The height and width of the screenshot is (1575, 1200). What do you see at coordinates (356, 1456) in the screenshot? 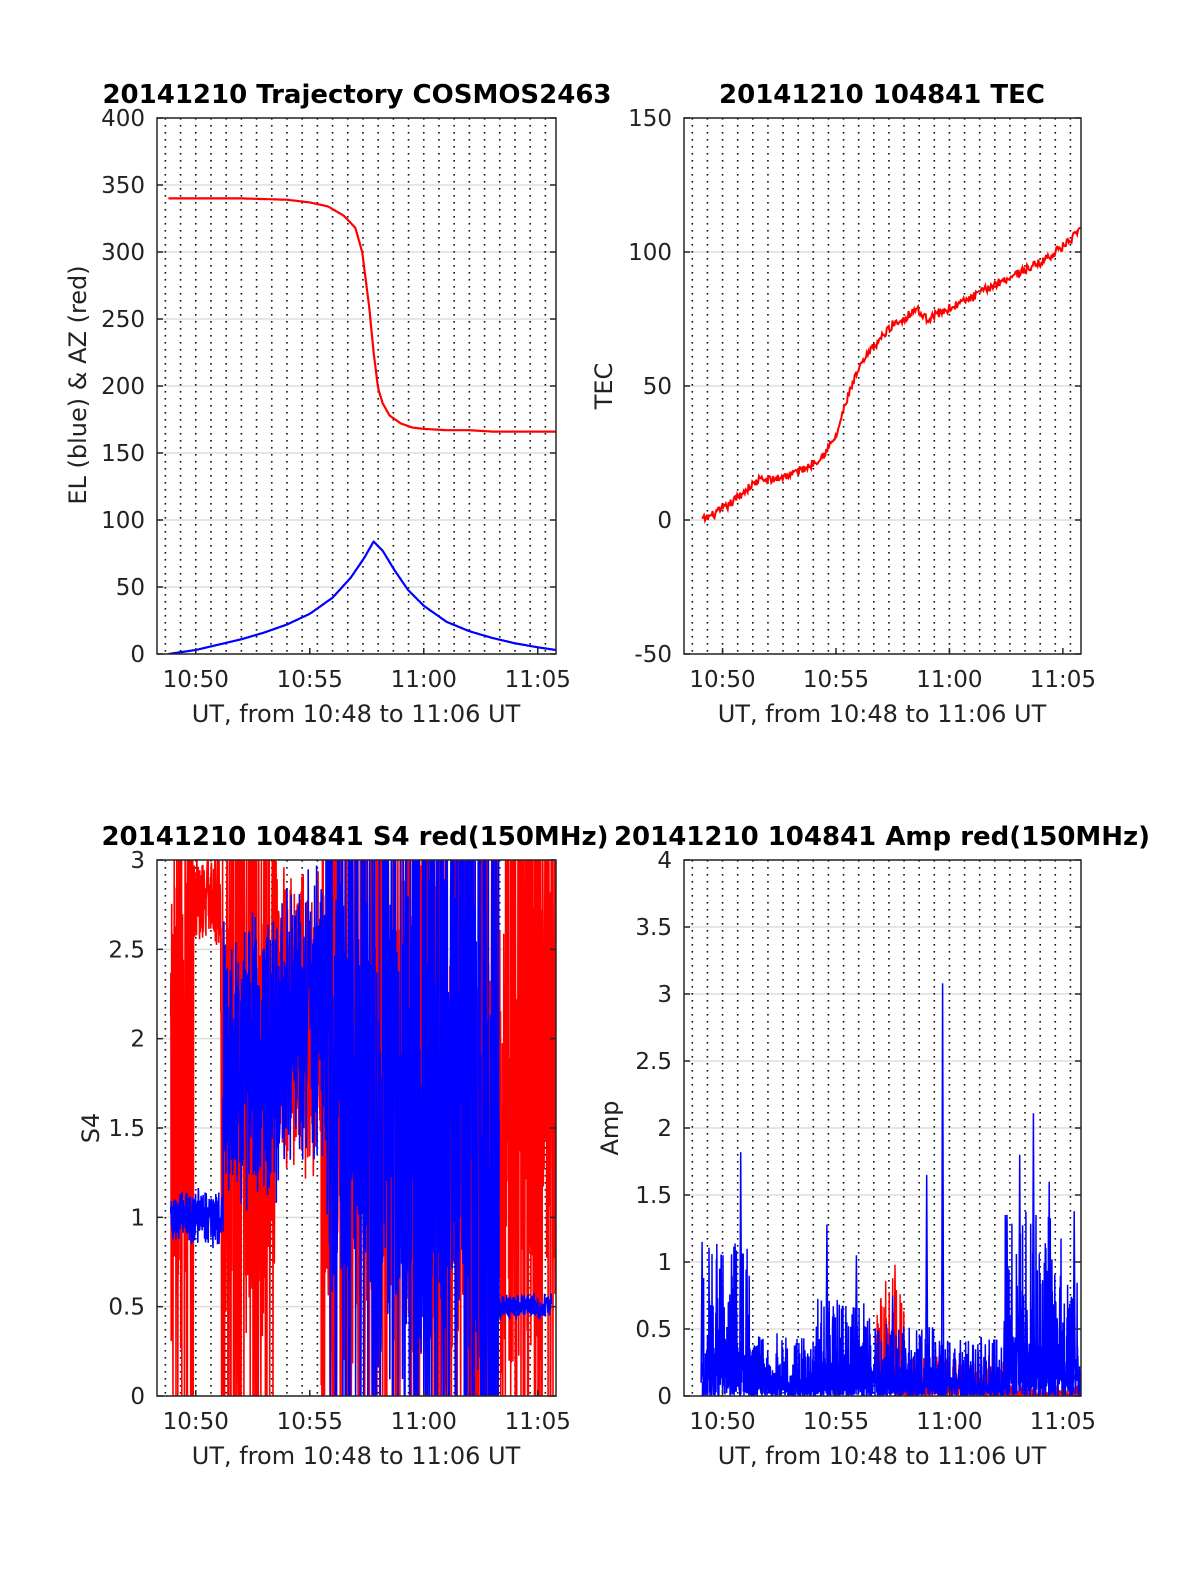
I see `s4-xlabel: UT, from 10:48 to 11:06 UT` at bounding box center [356, 1456].